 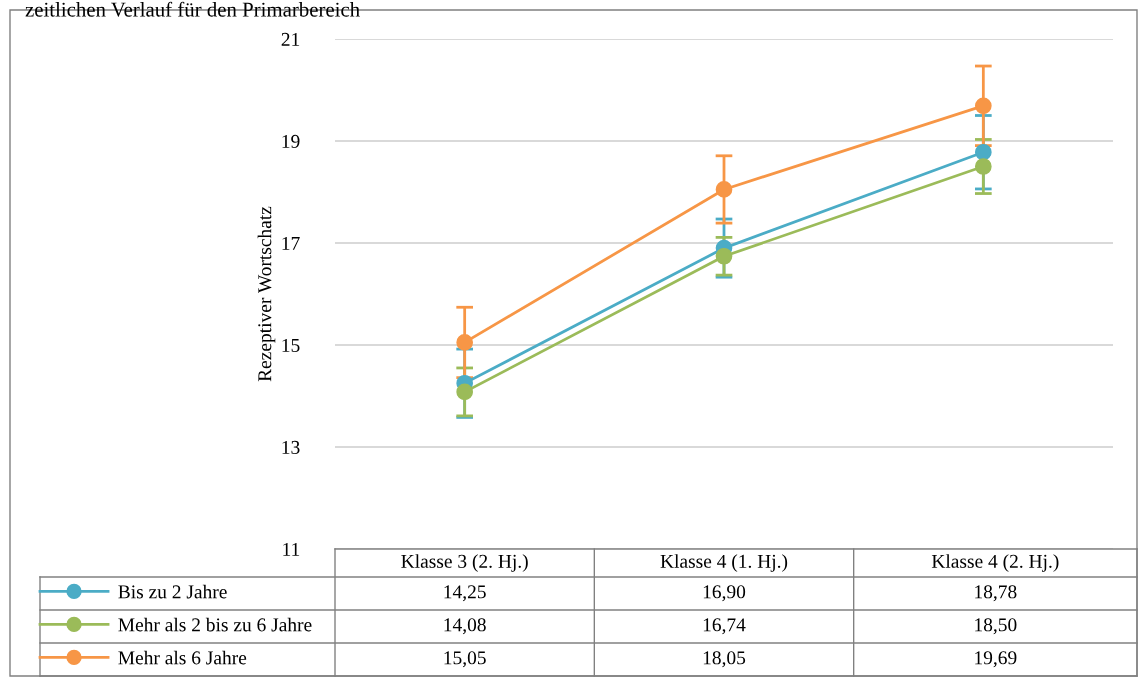 What do you see at coordinates (724, 659) in the screenshot?
I see `data-label: 18,05` at bounding box center [724, 659].